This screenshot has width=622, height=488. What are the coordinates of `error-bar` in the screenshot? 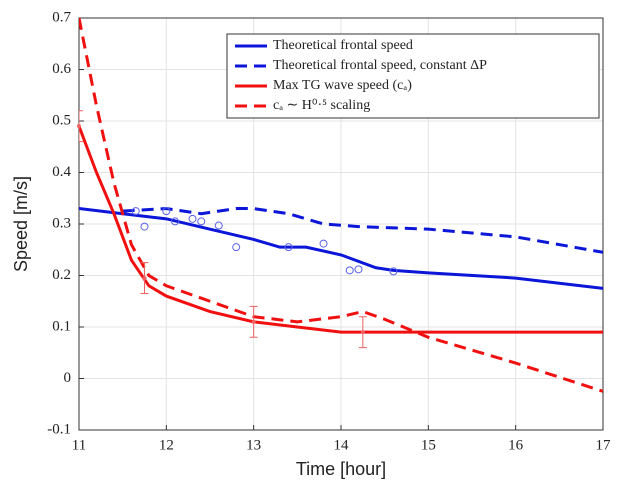 It's located at (81, 126).